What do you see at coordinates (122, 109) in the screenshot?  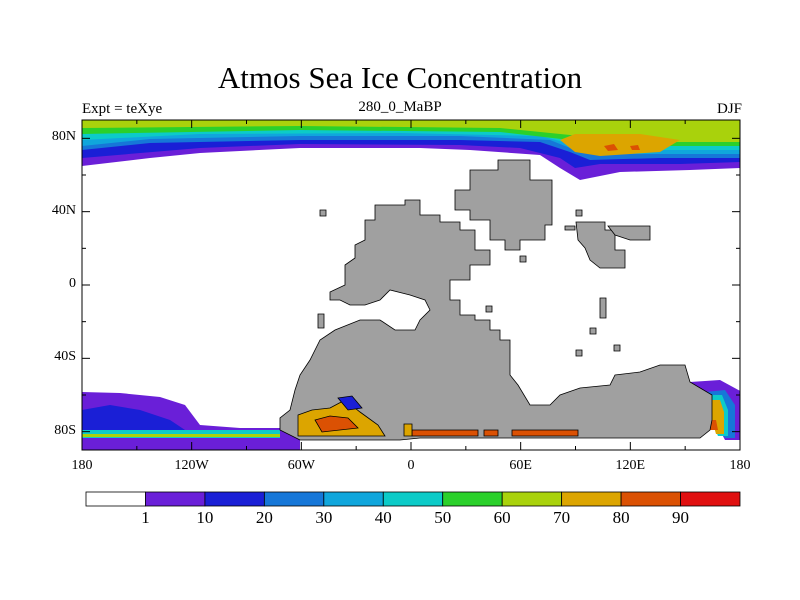 I see `experiment-label: Expt = teXye` at bounding box center [122, 109].